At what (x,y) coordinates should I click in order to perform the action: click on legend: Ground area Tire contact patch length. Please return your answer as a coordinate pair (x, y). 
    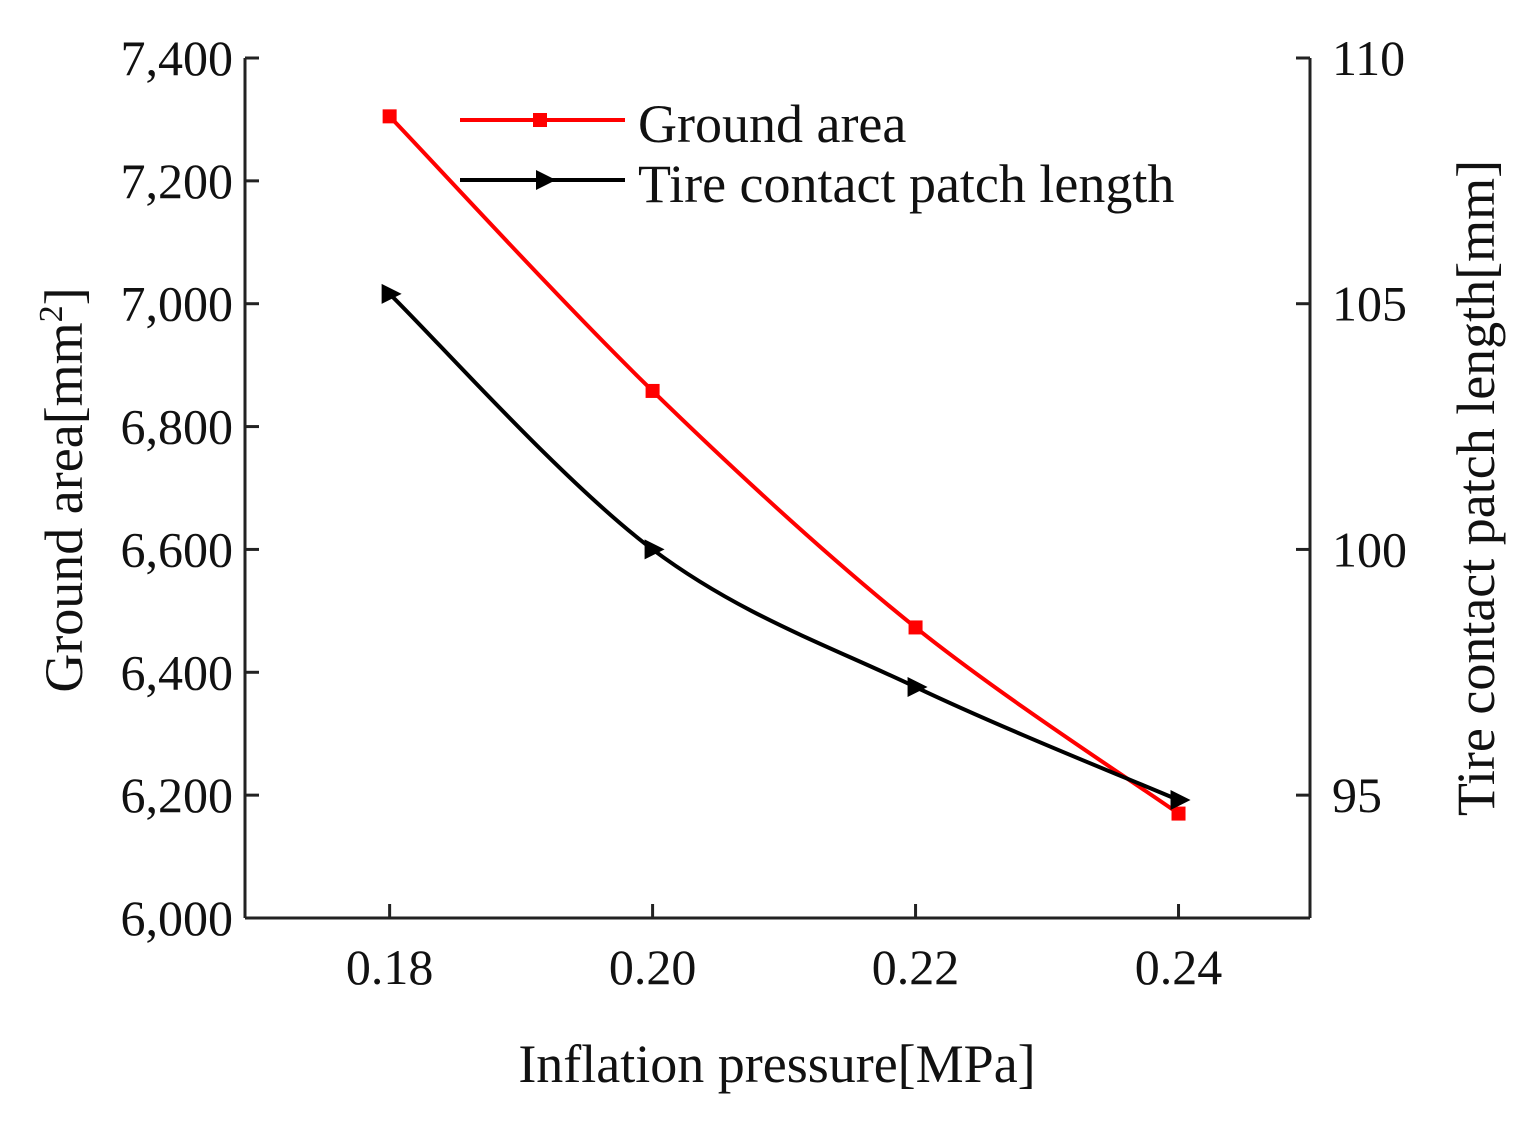
    Looking at the image, I should click on (817, 154).